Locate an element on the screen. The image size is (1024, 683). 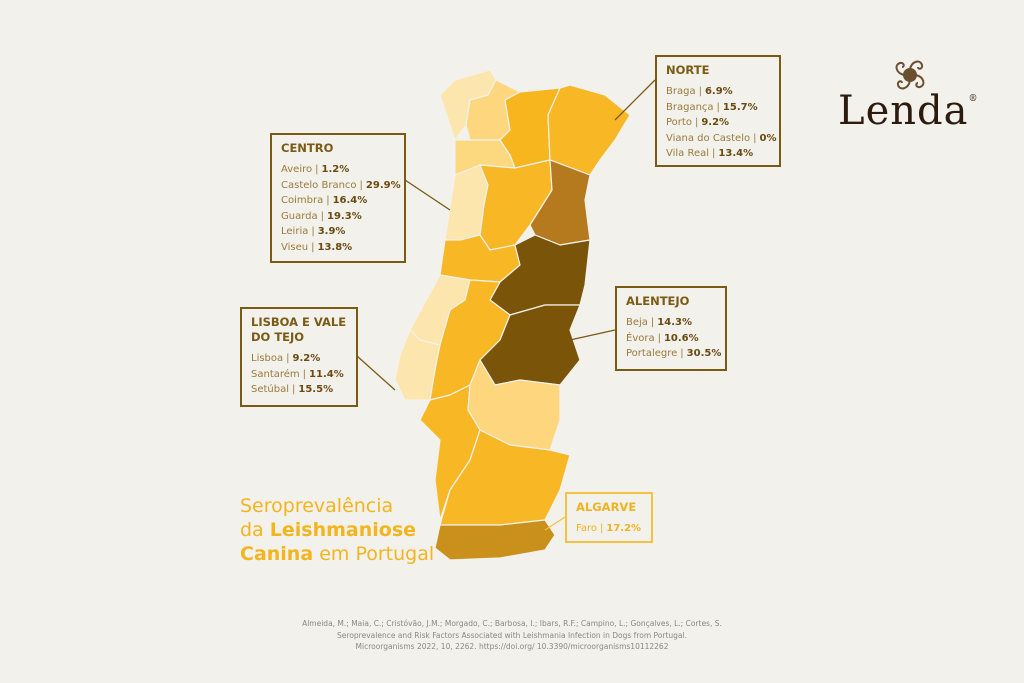
logo-text: Lenda is located at coordinates (903, 111).